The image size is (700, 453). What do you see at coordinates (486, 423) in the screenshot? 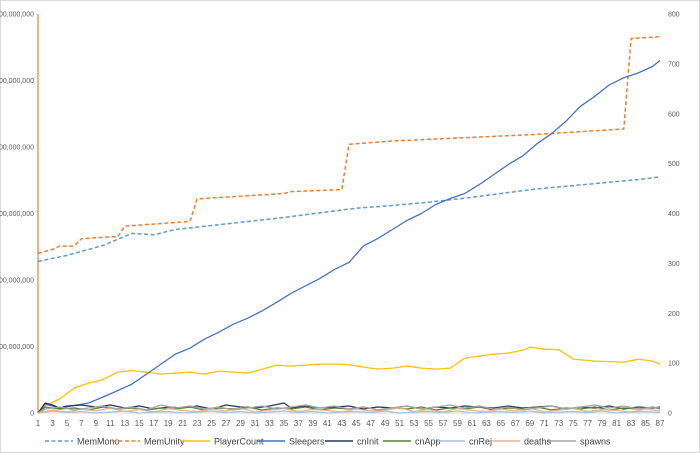
I see `x-tick-label: 63` at bounding box center [486, 423].